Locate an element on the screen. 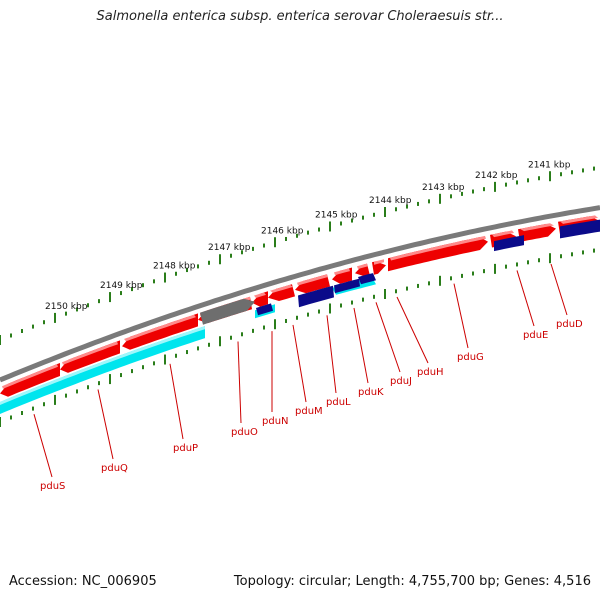 The width and height of the screenshot is (600, 600). scale-label-7: 2144 kbp is located at coordinates (390, 201).